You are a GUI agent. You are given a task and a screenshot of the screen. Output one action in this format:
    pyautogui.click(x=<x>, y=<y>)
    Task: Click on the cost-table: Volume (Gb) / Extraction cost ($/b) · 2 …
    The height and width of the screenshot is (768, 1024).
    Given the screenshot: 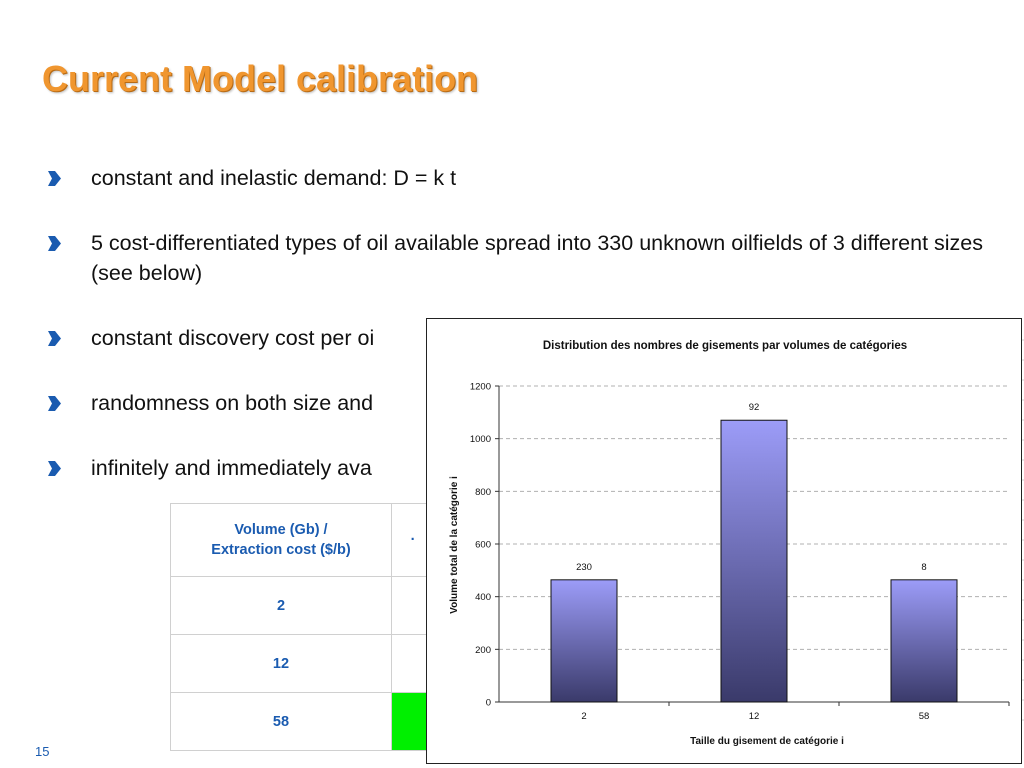 What is the action you would take?
    pyautogui.click(x=302, y=627)
    